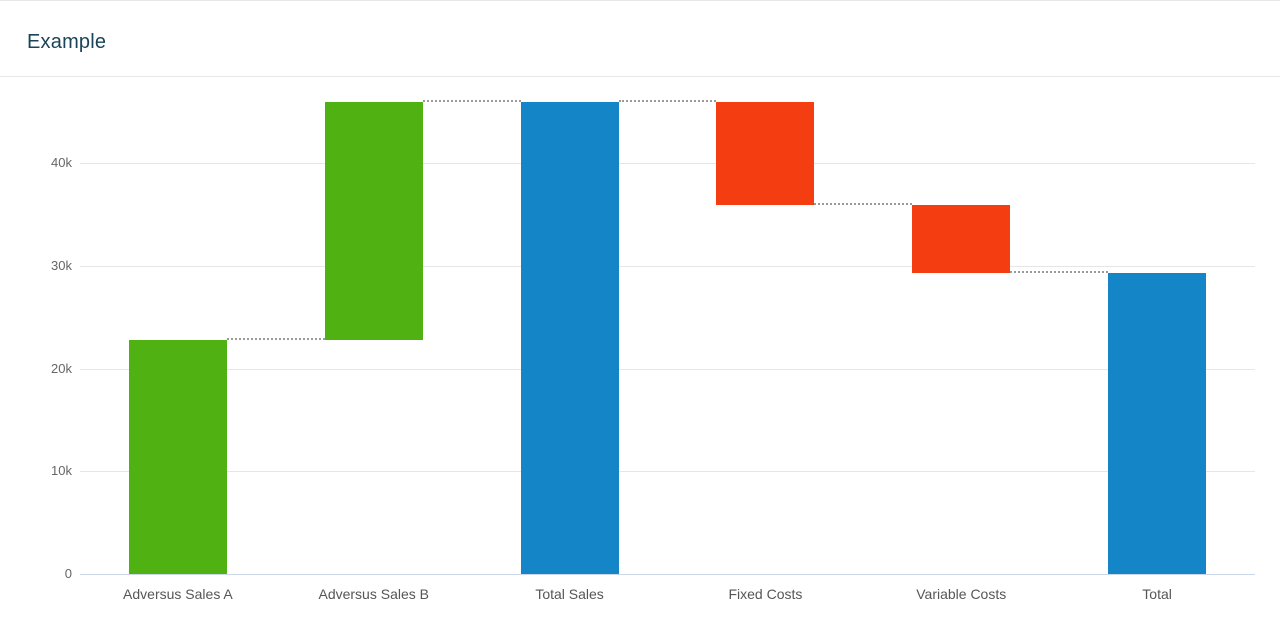 This screenshot has width=1280, height=634. I want to click on waterfall-bar-total, so click(1157, 423).